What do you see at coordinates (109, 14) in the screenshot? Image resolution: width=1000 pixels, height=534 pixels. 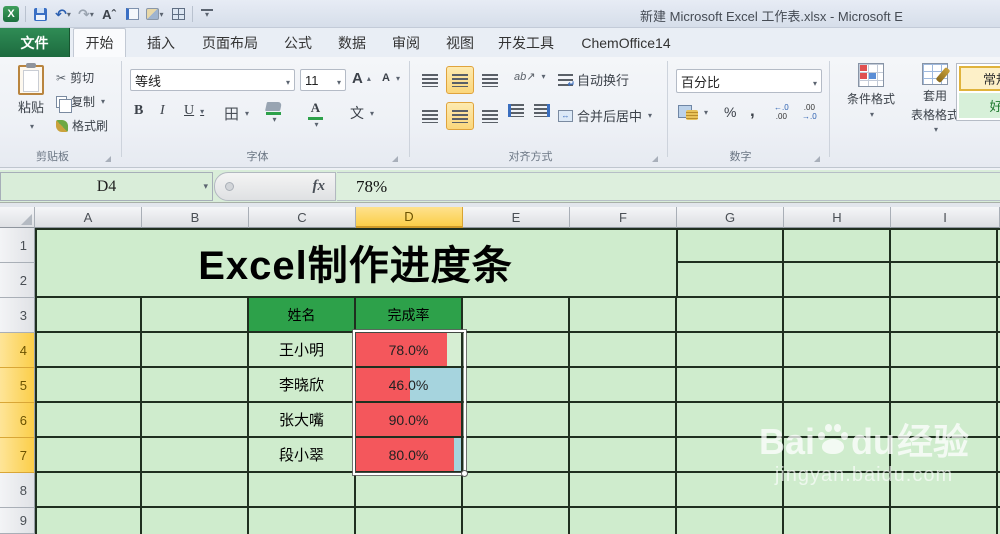 I see `increase-font-icon: Aˆ` at bounding box center [109, 14].